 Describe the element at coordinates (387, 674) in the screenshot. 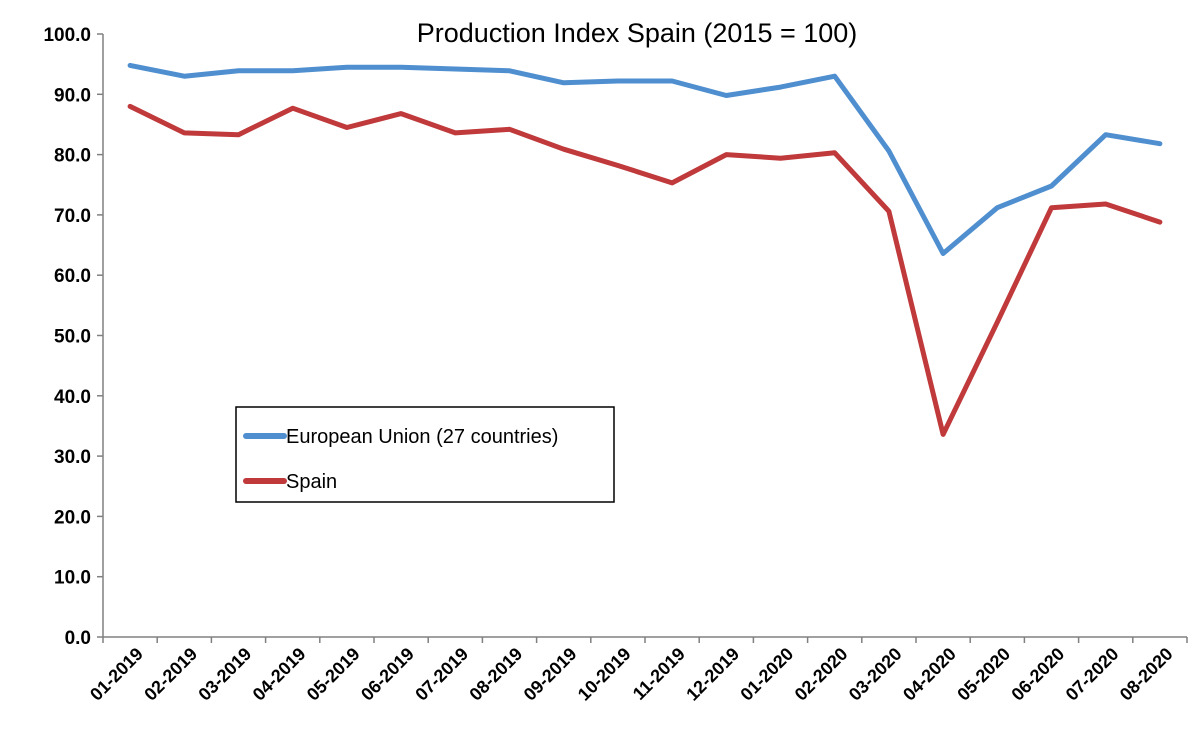

I see `x-tick-label: 06-2019` at that location.